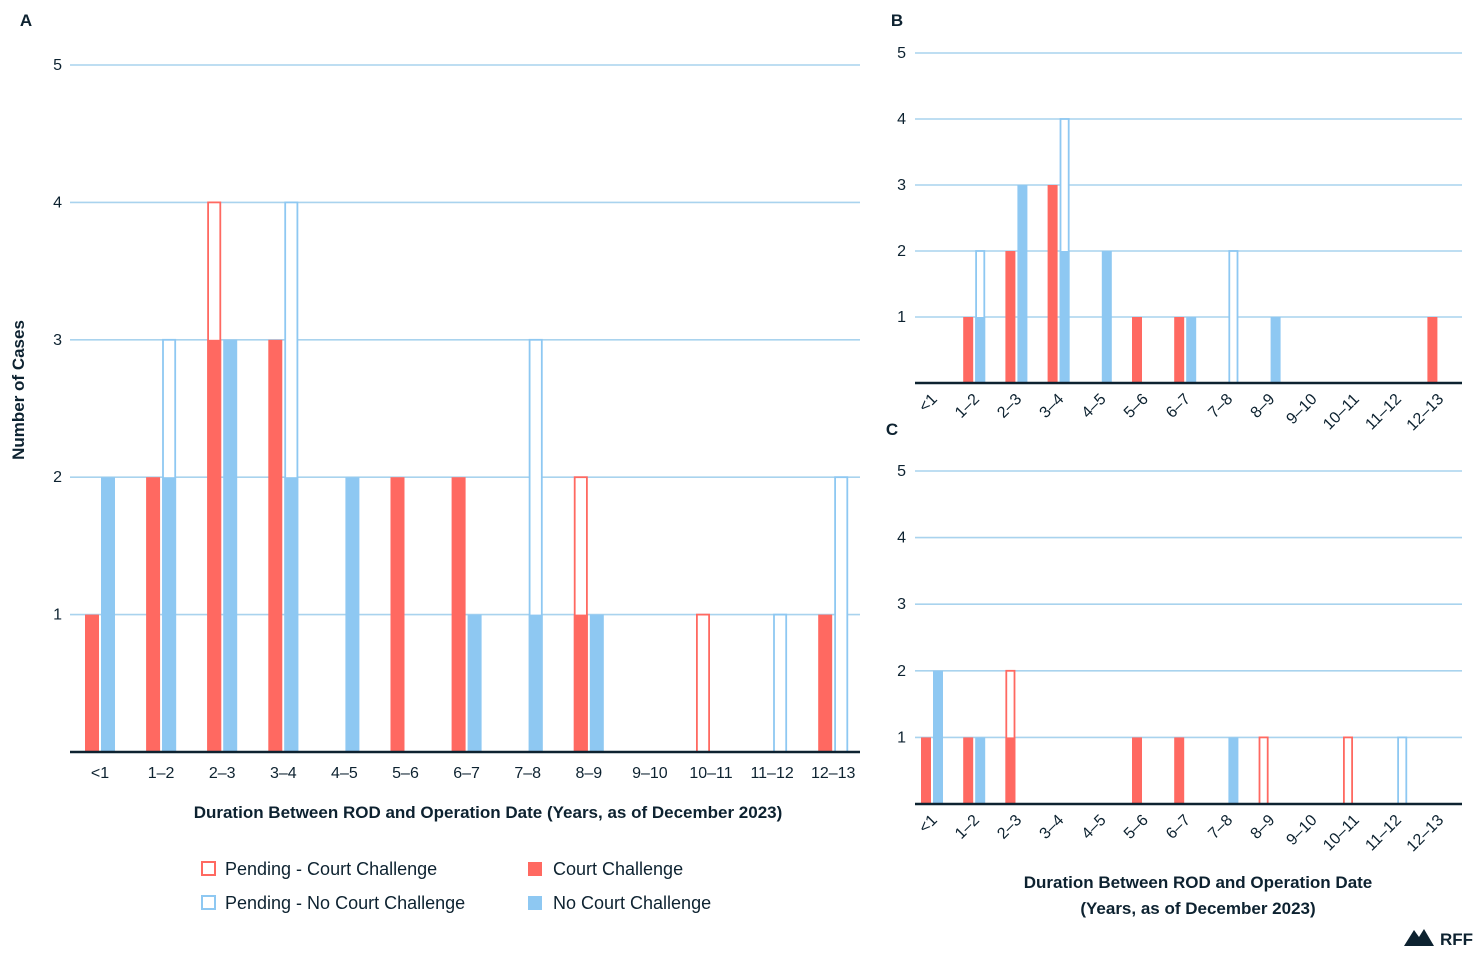 The width and height of the screenshot is (1480, 959). I want to click on legend-item-pending-no-court: Pending - No Court Challenge, so click(333, 903).